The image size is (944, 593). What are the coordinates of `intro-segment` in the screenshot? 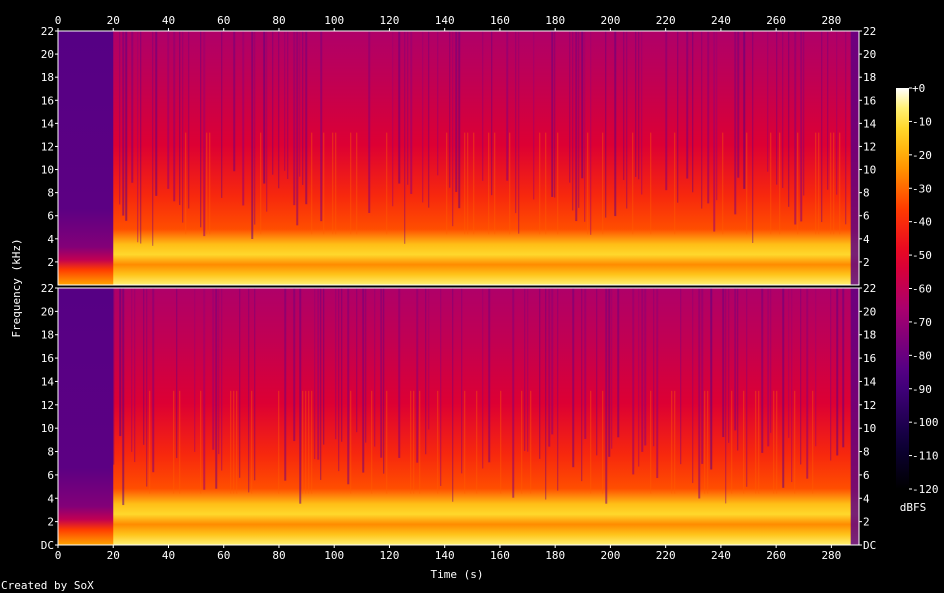 It's located at (86, 158).